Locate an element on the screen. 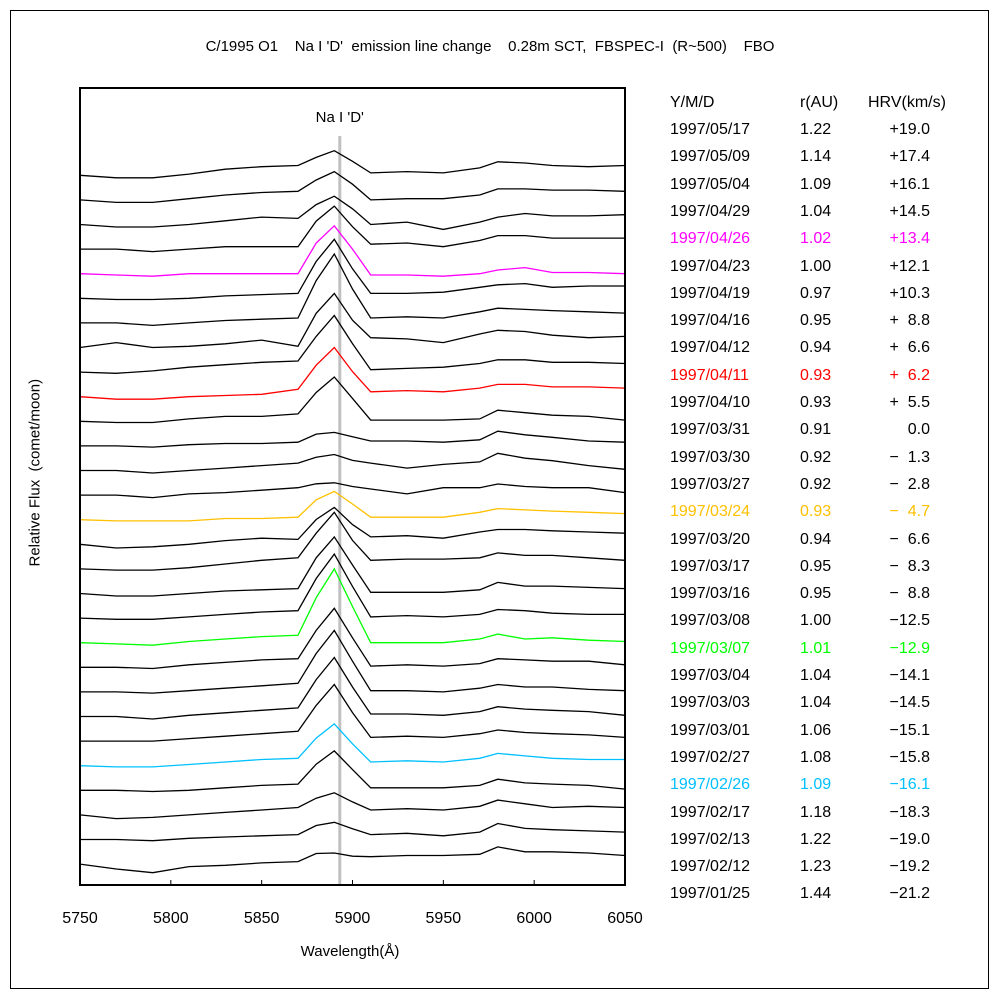  x-tick-label: 5750 is located at coordinates (80, 918).